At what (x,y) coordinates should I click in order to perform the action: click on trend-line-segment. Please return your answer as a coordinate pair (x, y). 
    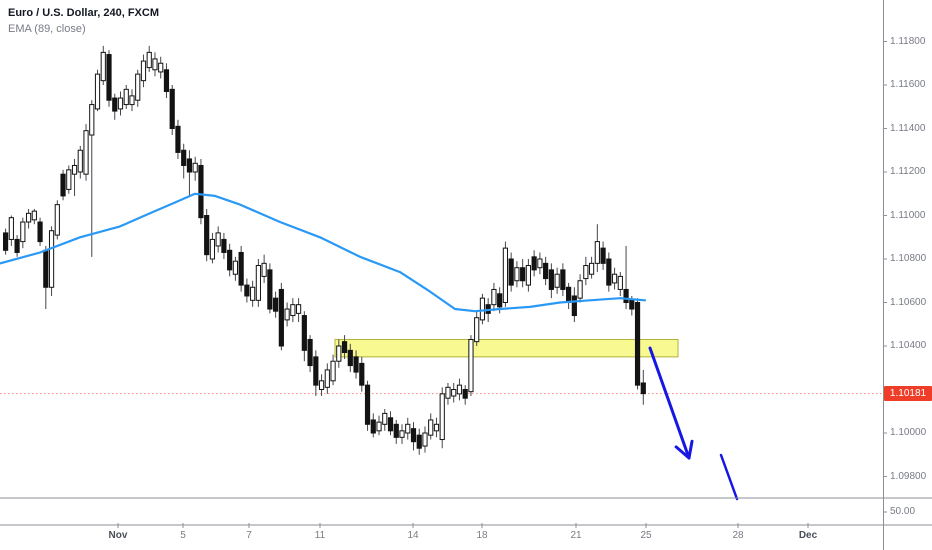
    Looking at the image, I should click on (729, 477).